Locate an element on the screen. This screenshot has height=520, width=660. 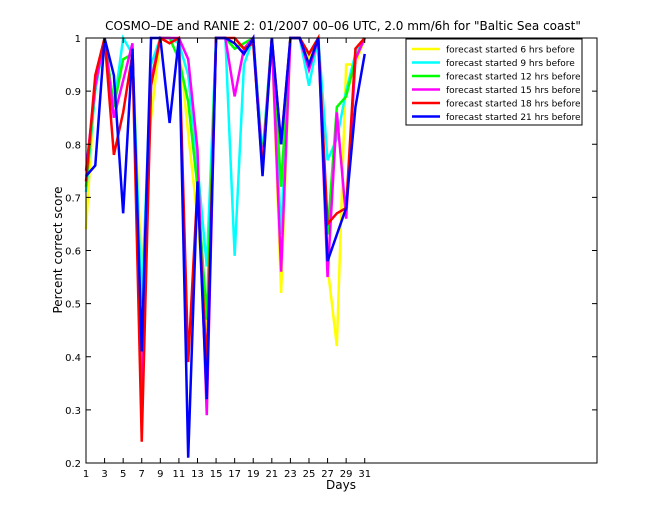
y-tick-label: 0.2 is located at coordinates (73, 464).